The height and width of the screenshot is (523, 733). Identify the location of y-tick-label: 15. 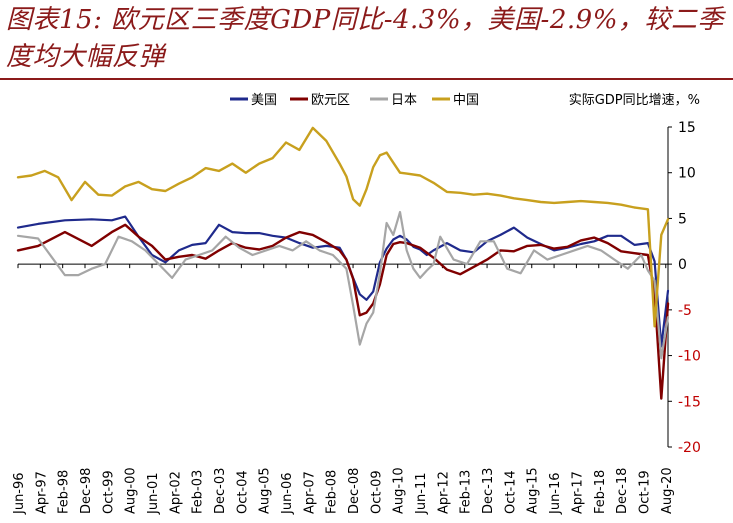
(687, 128).